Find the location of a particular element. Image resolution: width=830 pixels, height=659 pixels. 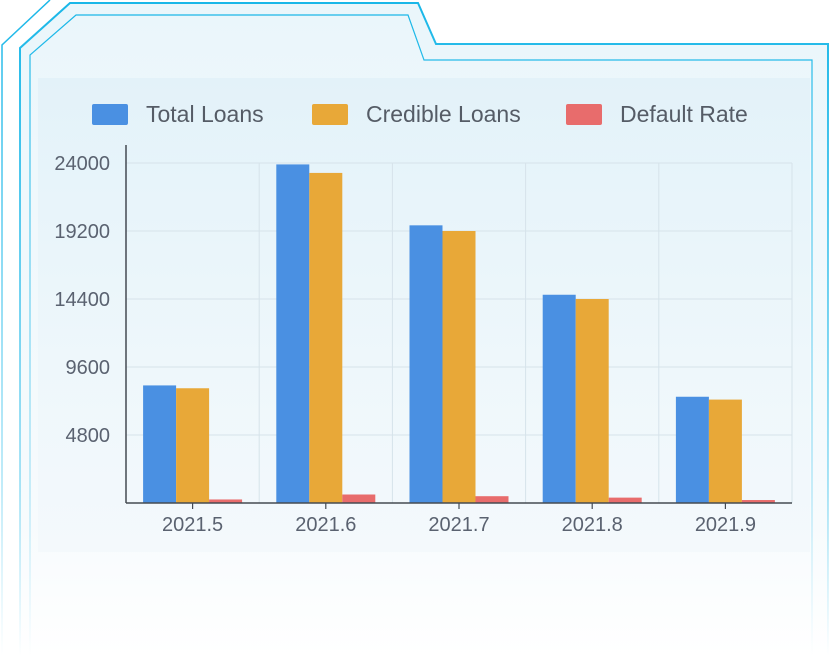

bar-default-rate-2021.5 is located at coordinates (226, 501).